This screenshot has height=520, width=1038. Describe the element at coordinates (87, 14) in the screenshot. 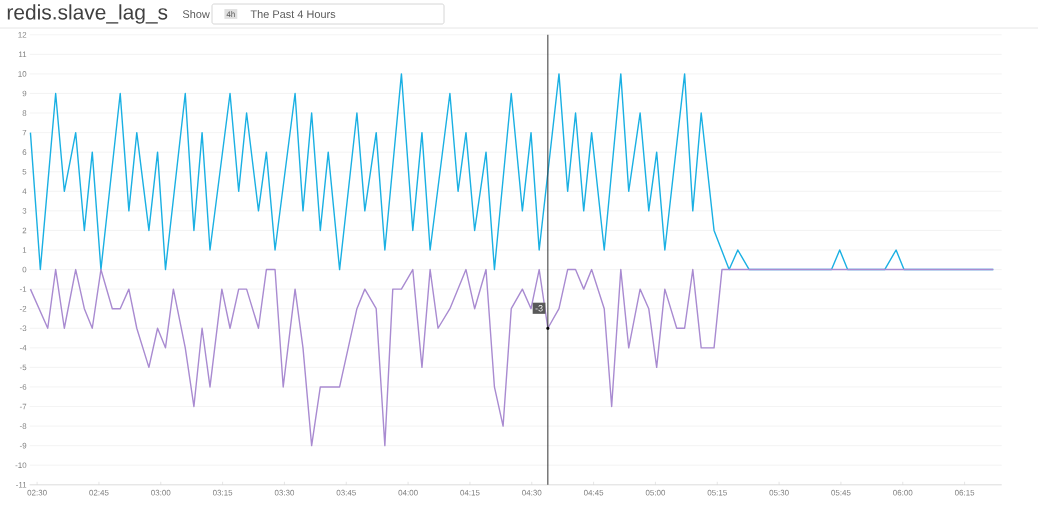

I see `chart-title: redis.slave_lag_s` at that location.